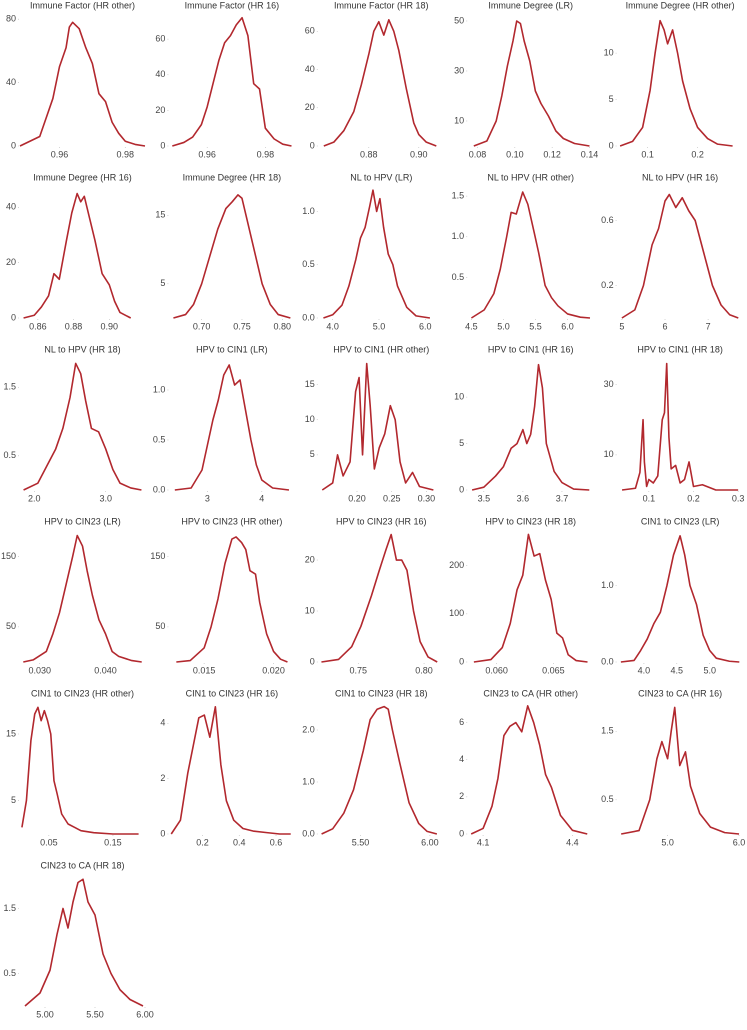 The width and height of the screenshot is (747, 1030). What do you see at coordinates (239, 842) in the screenshot?
I see `x-tick-label: 0.4` at bounding box center [239, 842].